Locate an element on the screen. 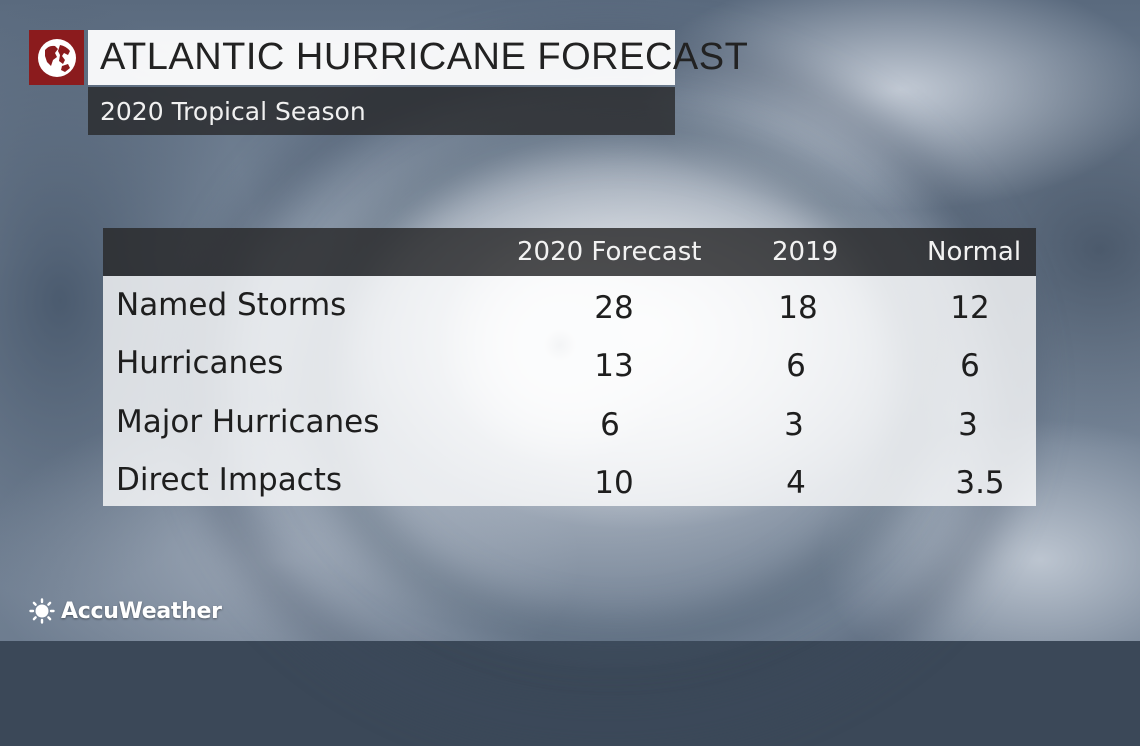 The image size is (1140, 746). sun-icon is located at coordinates (42, 611).